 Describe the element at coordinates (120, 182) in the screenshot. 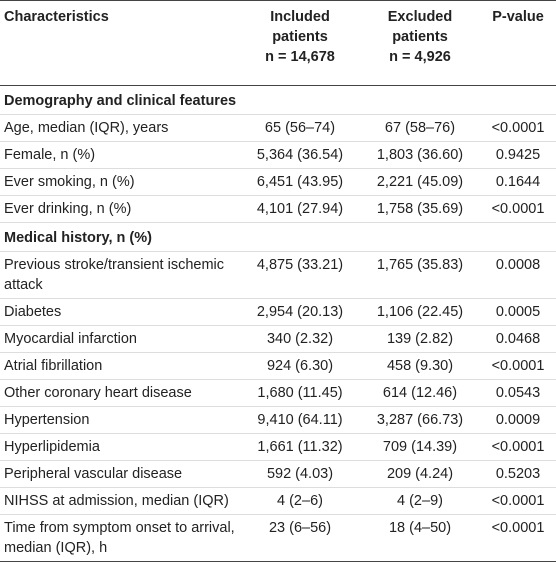

I see `row-label: Ever smoking, n (%)` at that location.